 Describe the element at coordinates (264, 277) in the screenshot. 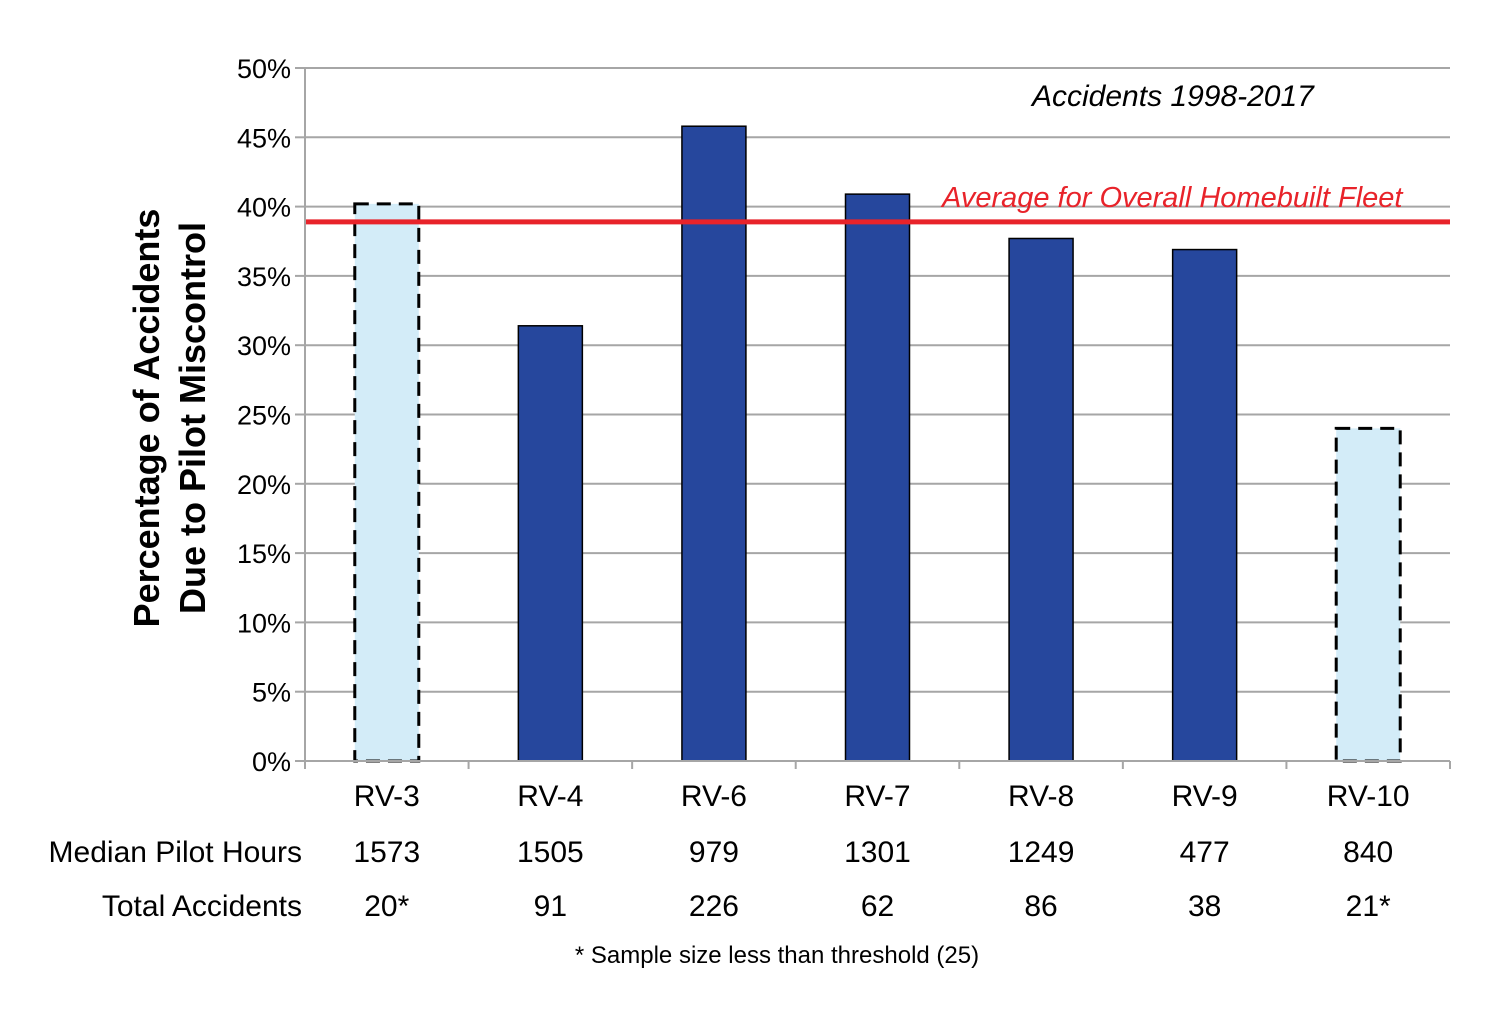

I see `y-tick-label: 35%` at that location.